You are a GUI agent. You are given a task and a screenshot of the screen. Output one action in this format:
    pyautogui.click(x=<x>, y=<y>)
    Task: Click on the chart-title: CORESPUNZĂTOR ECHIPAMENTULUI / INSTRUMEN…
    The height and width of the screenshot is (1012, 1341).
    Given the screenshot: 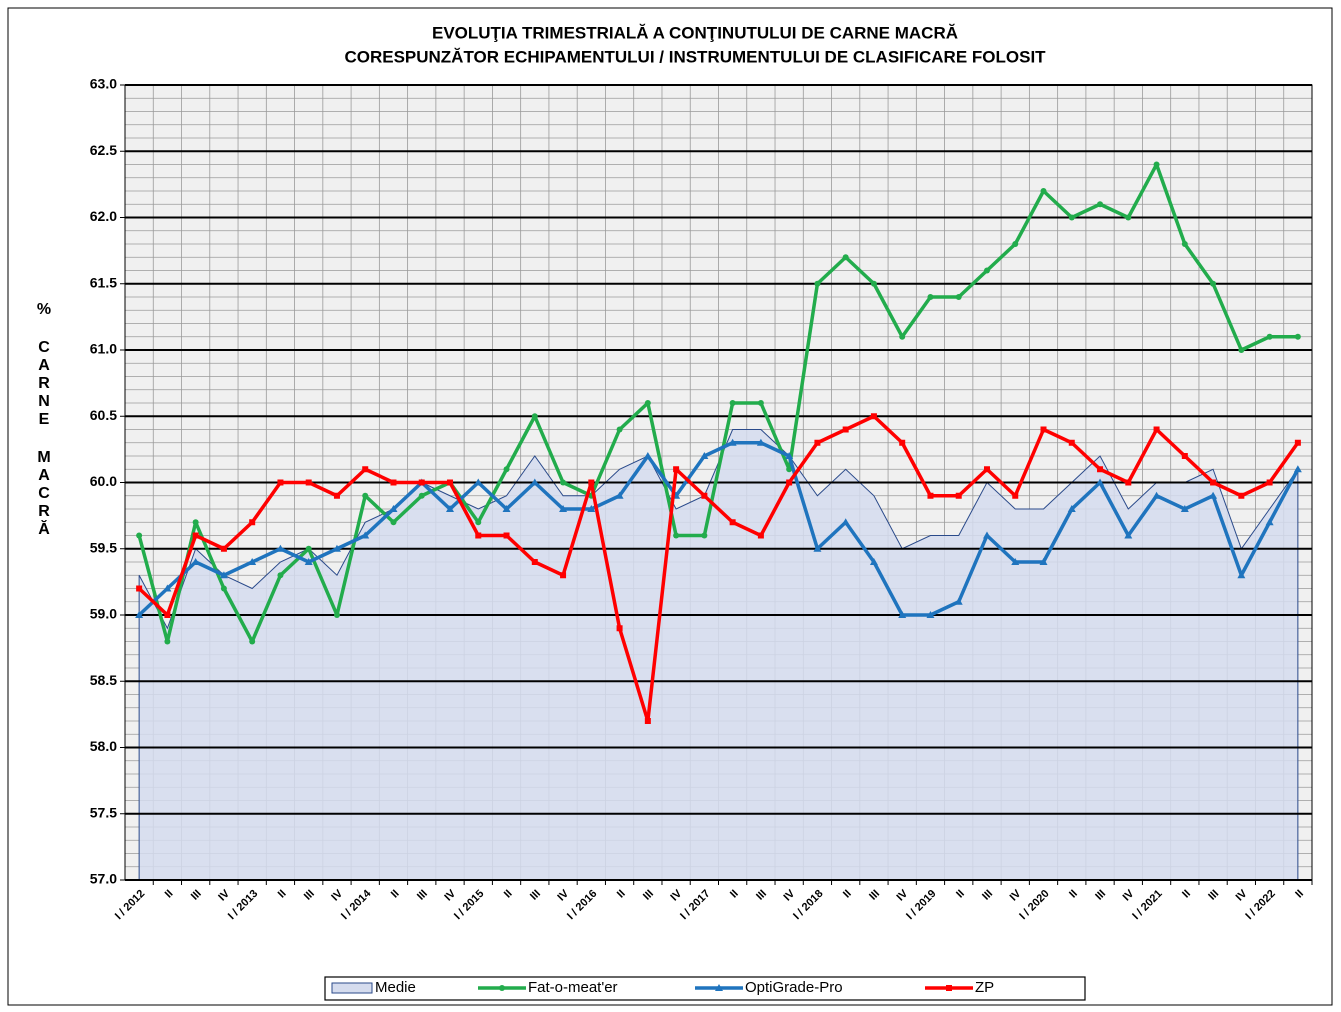 What is the action you would take?
    pyautogui.click(x=695, y=56)
    